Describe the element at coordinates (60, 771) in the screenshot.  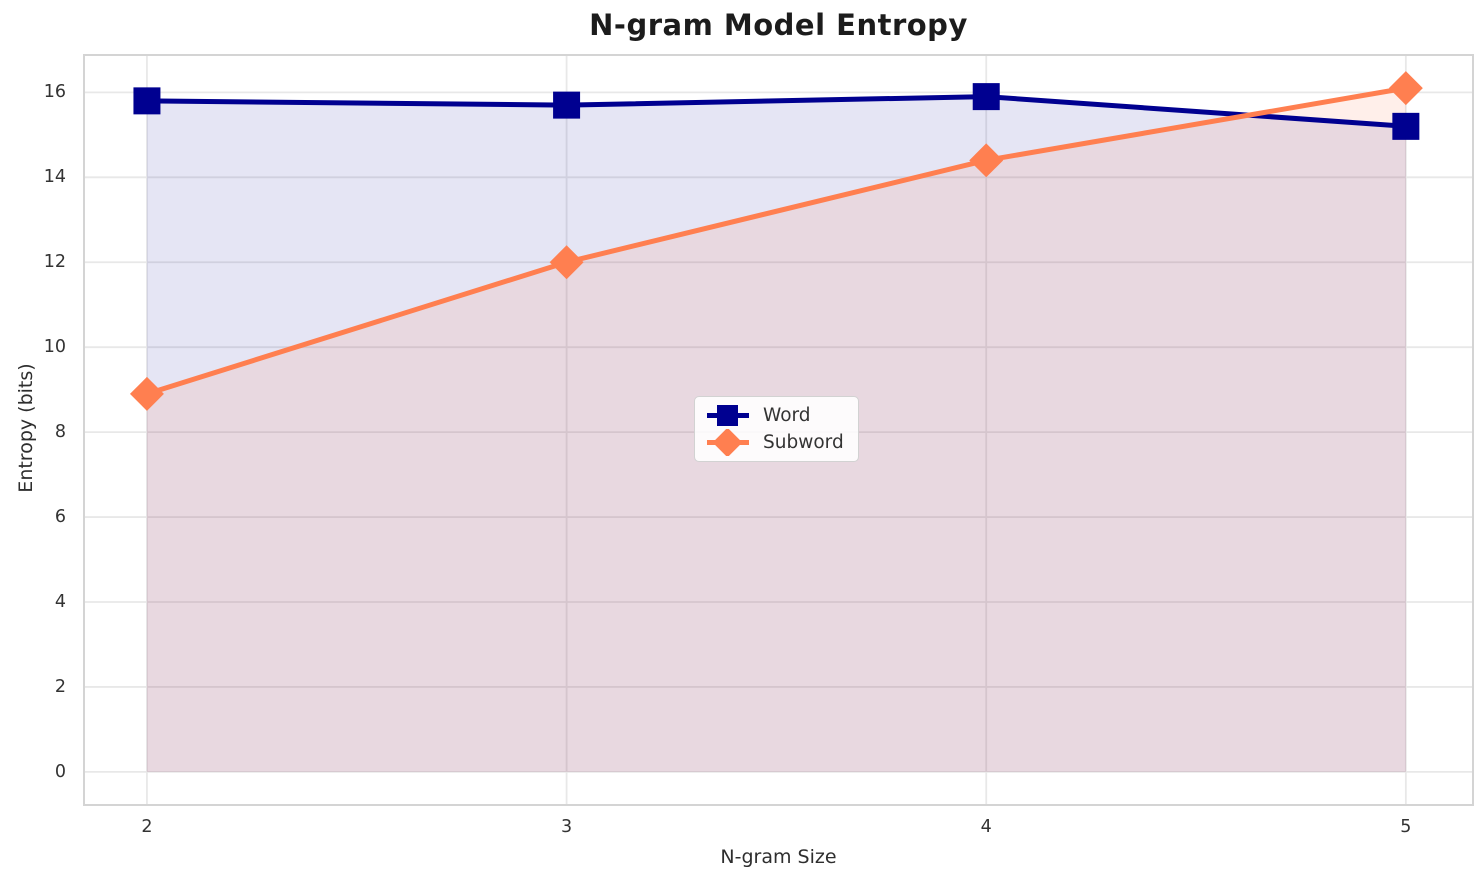
I see `y-tick-label: 0` at that location.